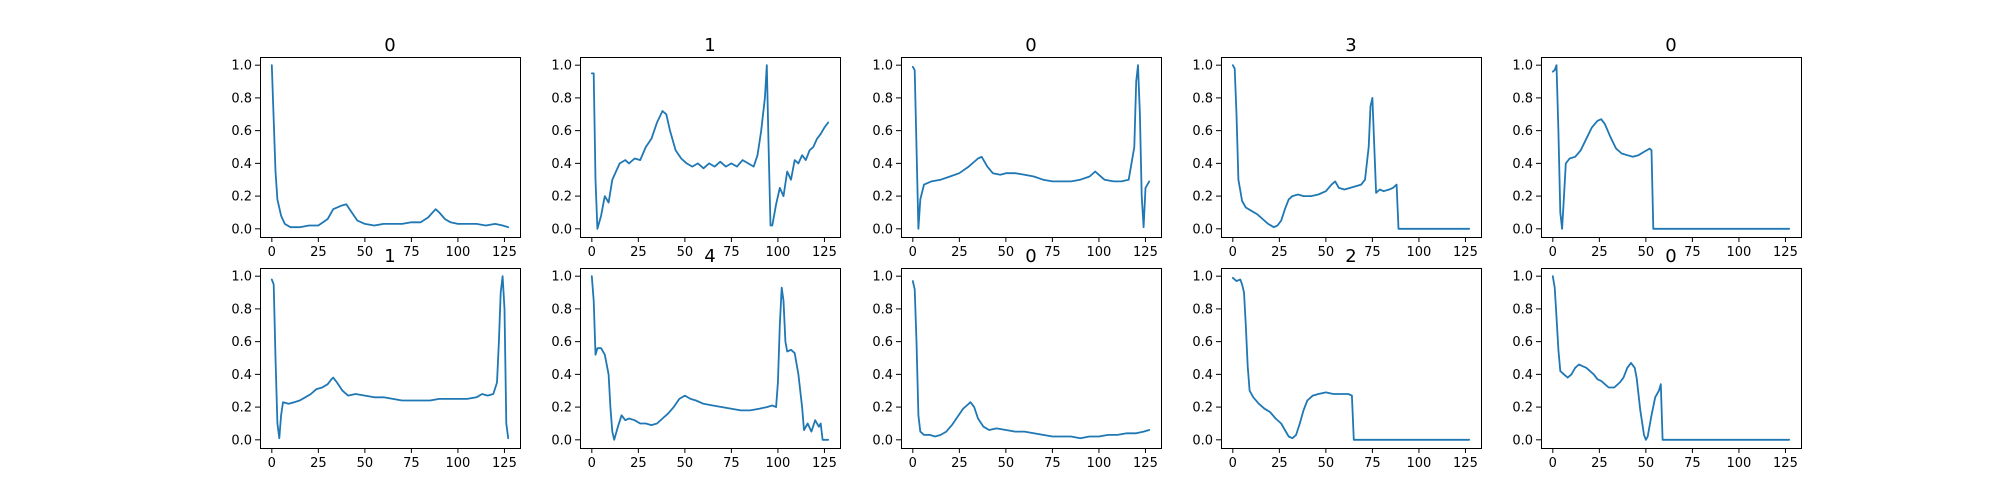  Describe the element at coordinates (1350, 256) in the screenshot. I see `subplot-title: 2` at that location.